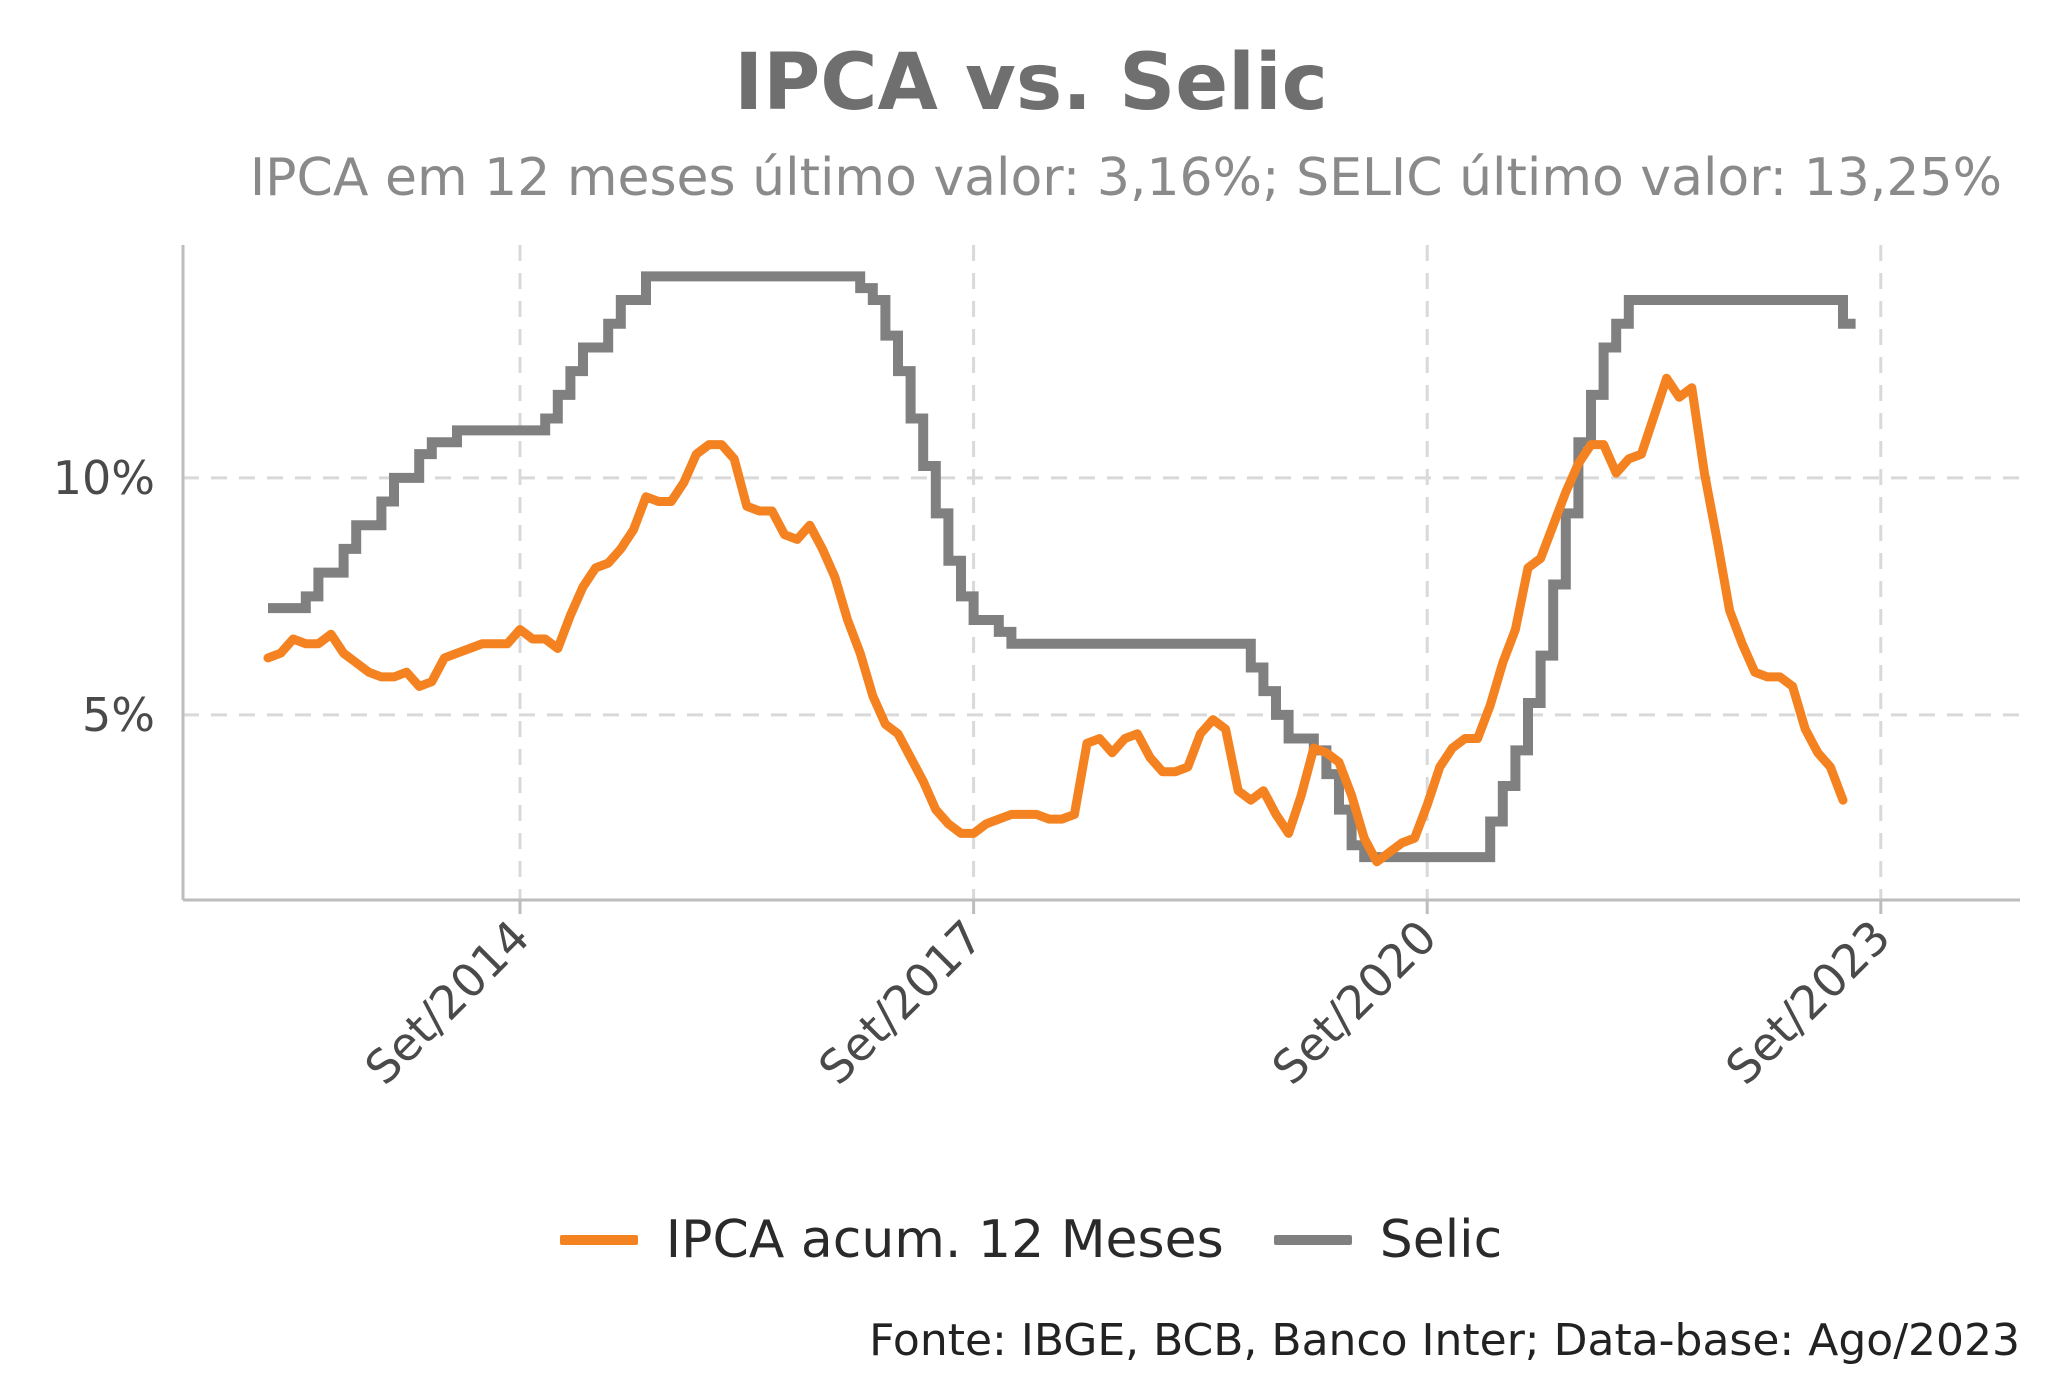  I want to click on legend: IPCA acum. 12 Meses Selic, so click(1031, 1240).